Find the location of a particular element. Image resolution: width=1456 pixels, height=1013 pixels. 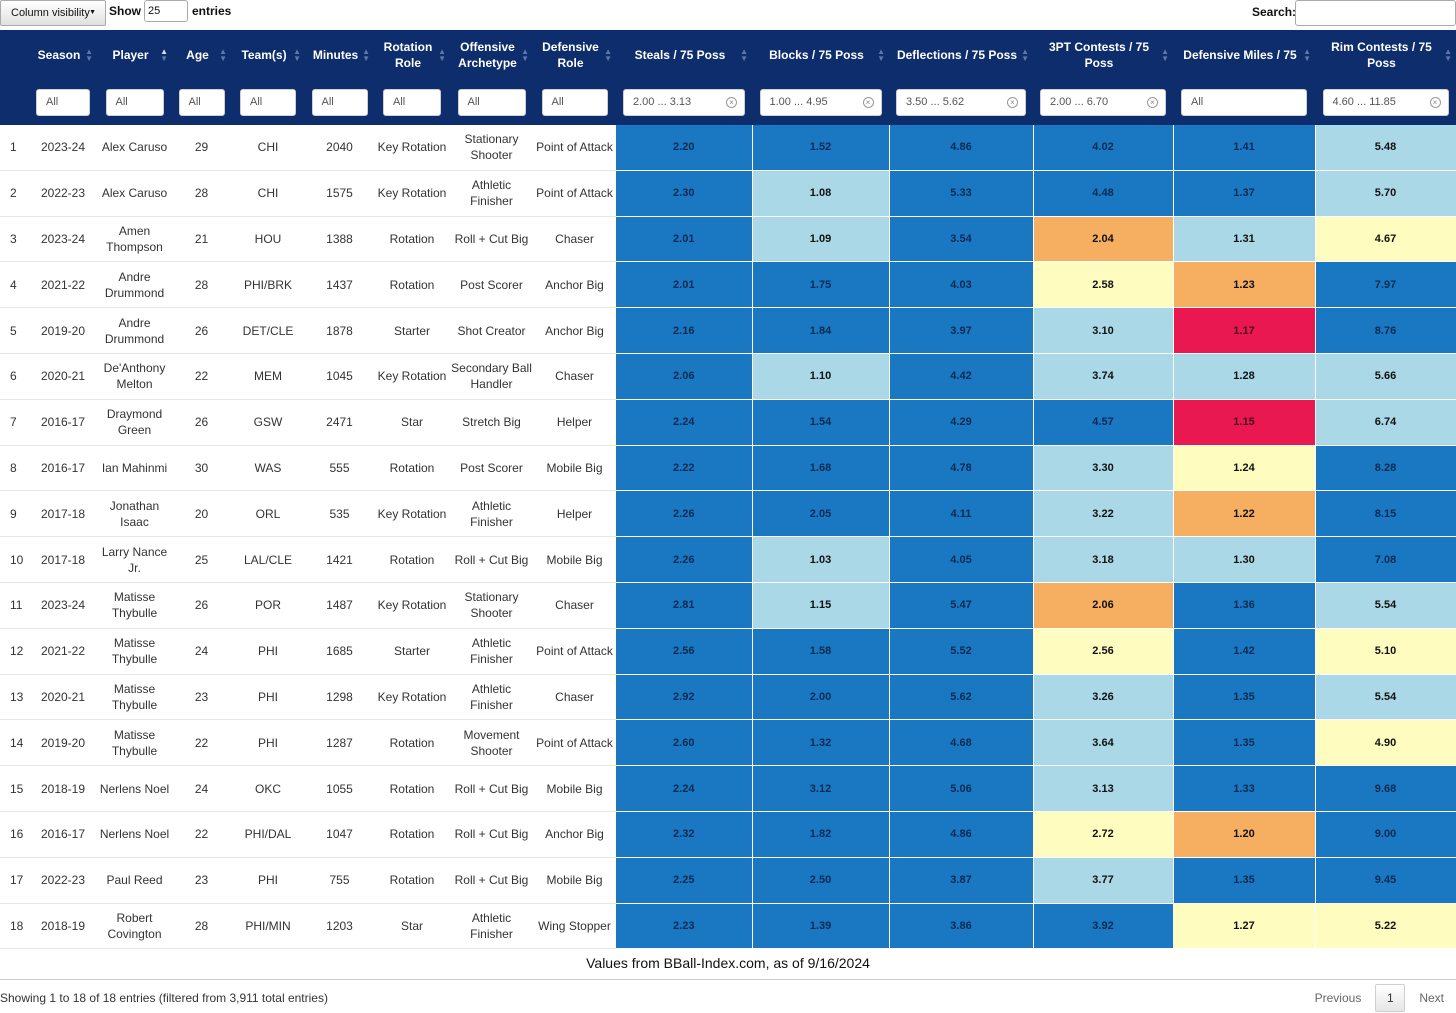

age-cell: 28 is located at coordinates (201, 285).